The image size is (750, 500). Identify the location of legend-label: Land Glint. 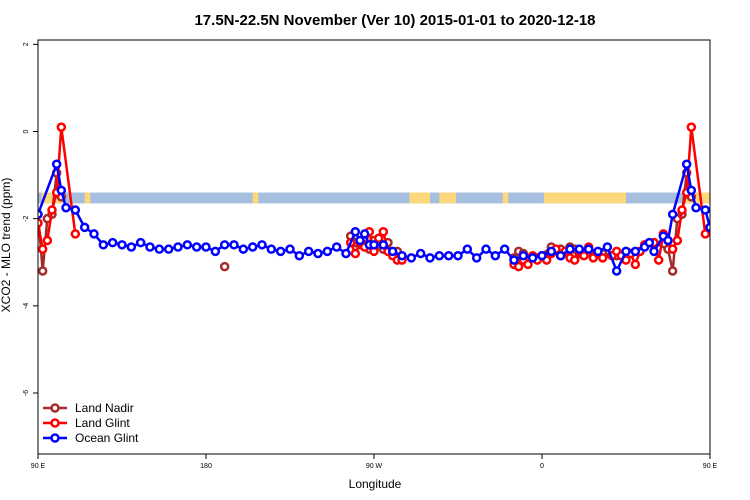
(102, 423).